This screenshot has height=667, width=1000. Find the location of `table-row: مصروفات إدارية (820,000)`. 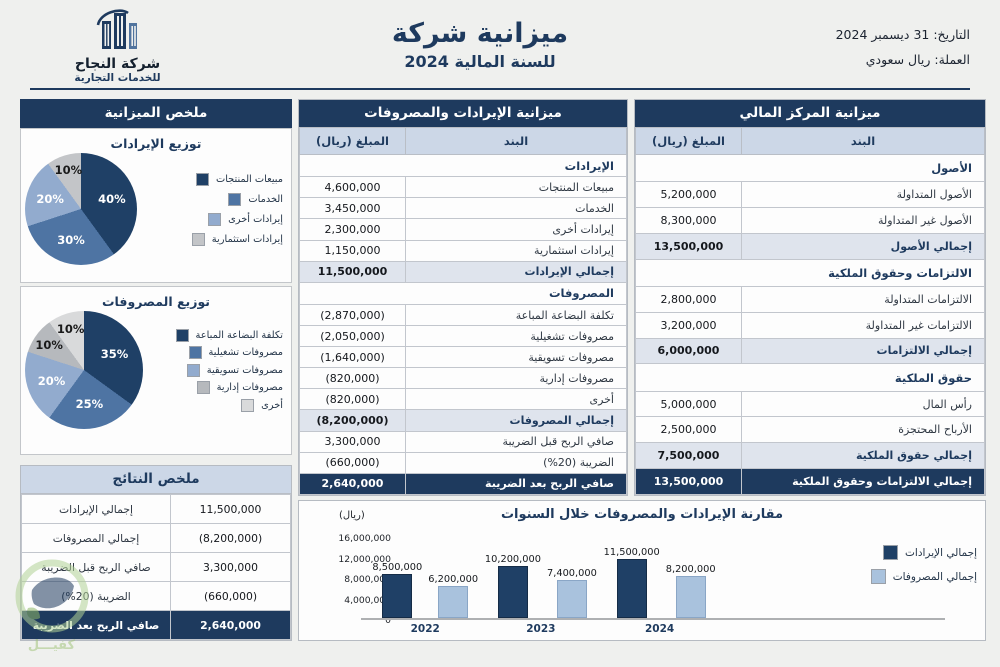

table-row: مصروفات إدارية (820,000) is located at coordinates (463, 378).